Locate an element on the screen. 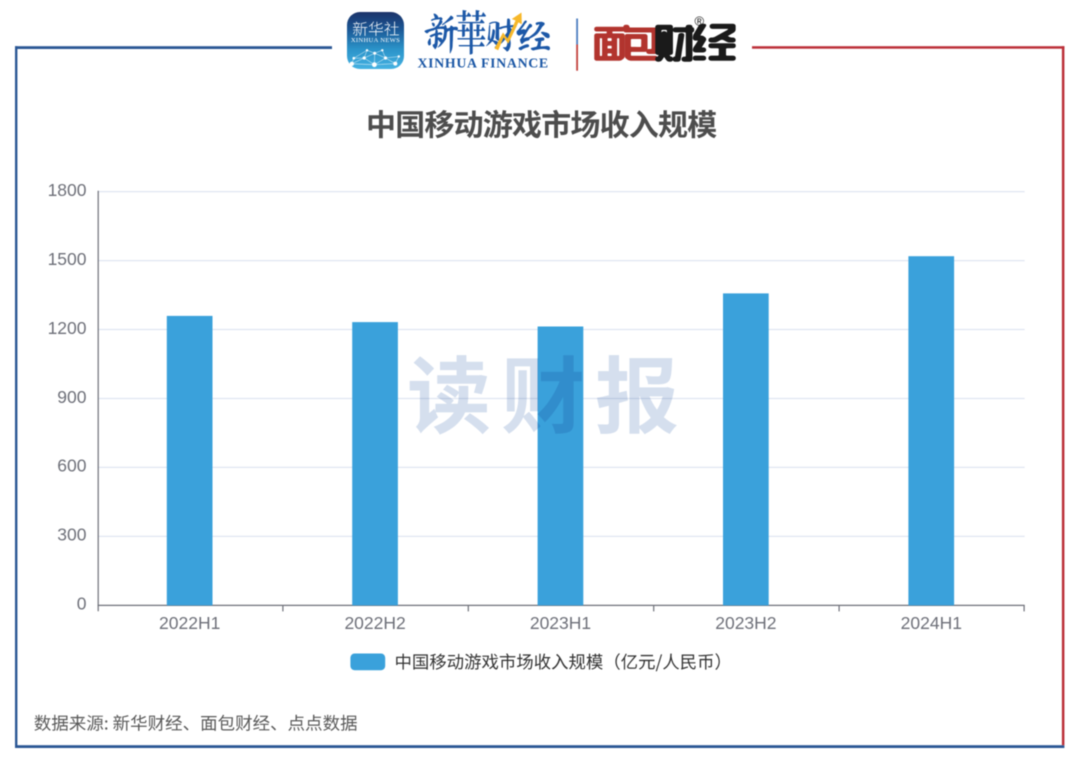  svg-text: 1500 is located at coordinates (67, 259).